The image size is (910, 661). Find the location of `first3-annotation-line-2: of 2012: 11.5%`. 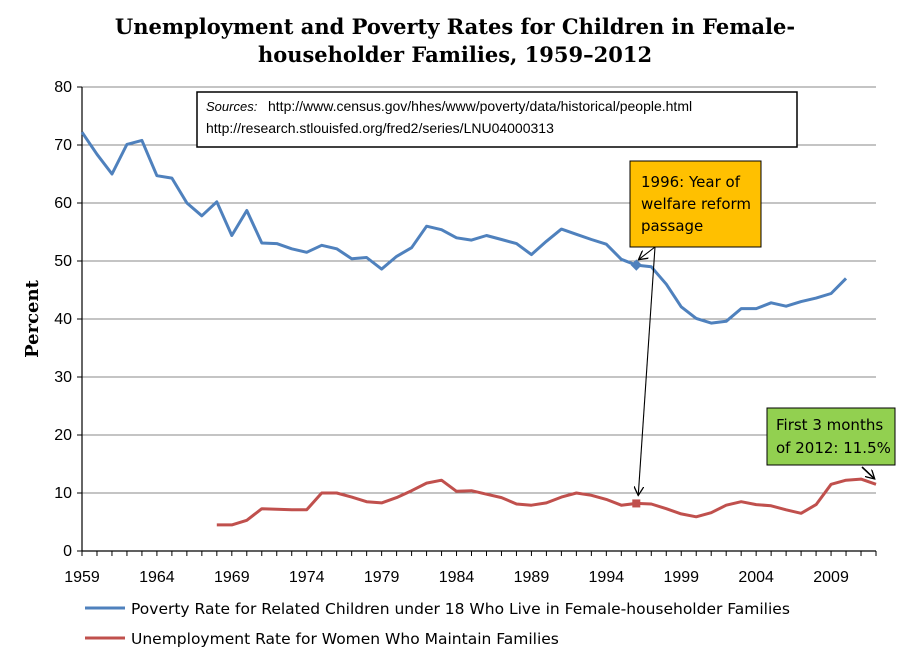

first3-annotation-line-2: of 2012: 11.5% is located at coordinates (833, 448).